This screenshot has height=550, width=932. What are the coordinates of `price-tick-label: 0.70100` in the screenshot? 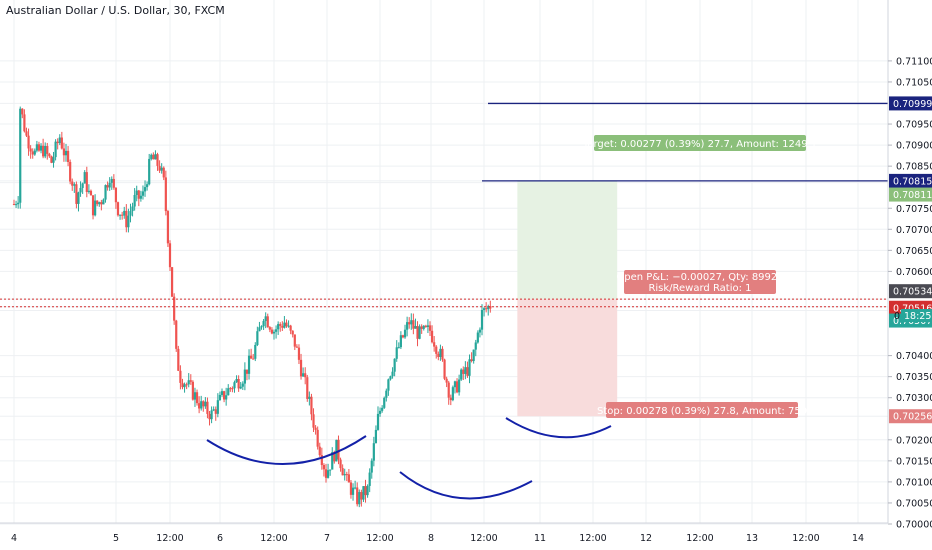 It's located at (914, 482).